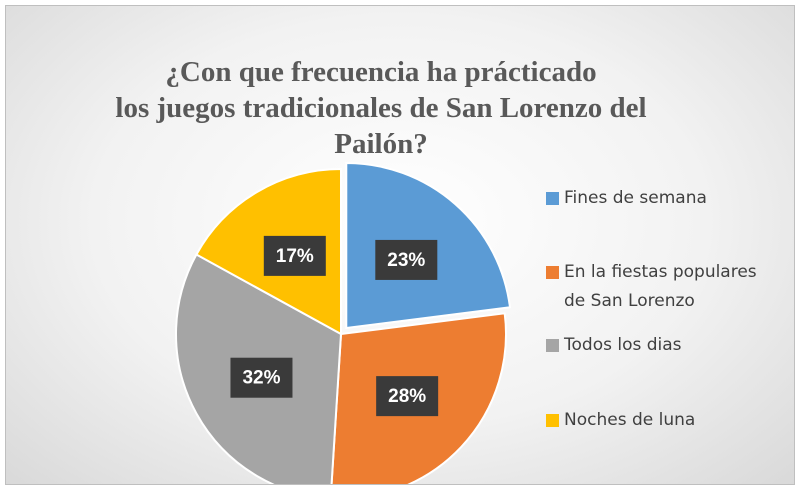 Image resolution: width=804 pixels, height=489 pixels. What do you see at coordinates (380, 144) in the screenshot?
I see `chart-title: Pailón?` at bounding box center [380, 144].